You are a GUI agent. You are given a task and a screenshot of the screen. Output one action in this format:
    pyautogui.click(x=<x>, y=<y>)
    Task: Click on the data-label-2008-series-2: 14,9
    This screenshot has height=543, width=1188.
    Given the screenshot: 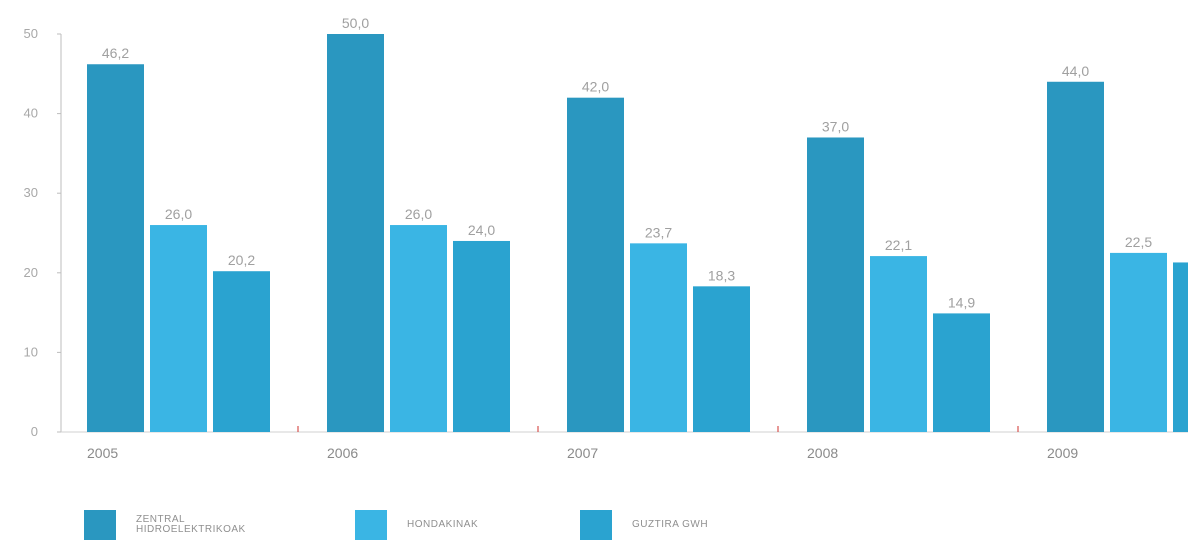 What is the action you would take?
    pyautogui.click(x=961, y=302)
    